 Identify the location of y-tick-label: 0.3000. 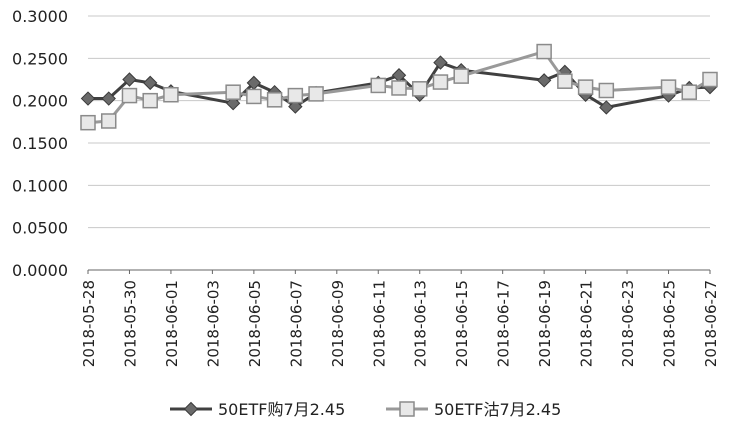
(40, 16).